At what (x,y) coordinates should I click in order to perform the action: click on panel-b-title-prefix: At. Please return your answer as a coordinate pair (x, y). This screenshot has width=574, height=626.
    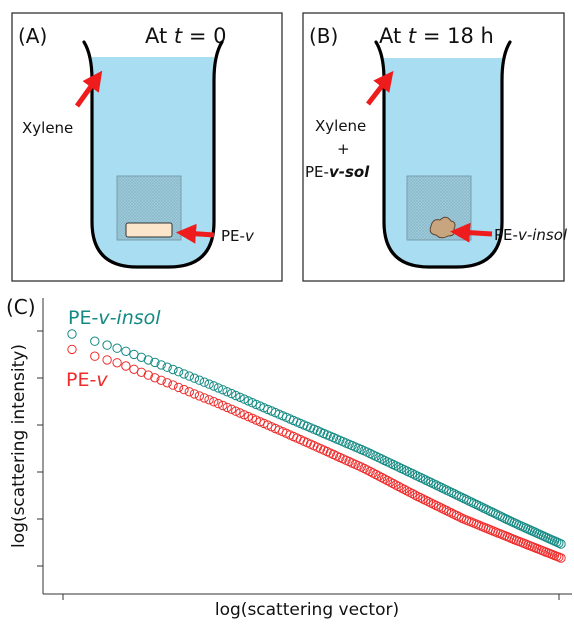
    Looking at the image, I should click on (393, 36).